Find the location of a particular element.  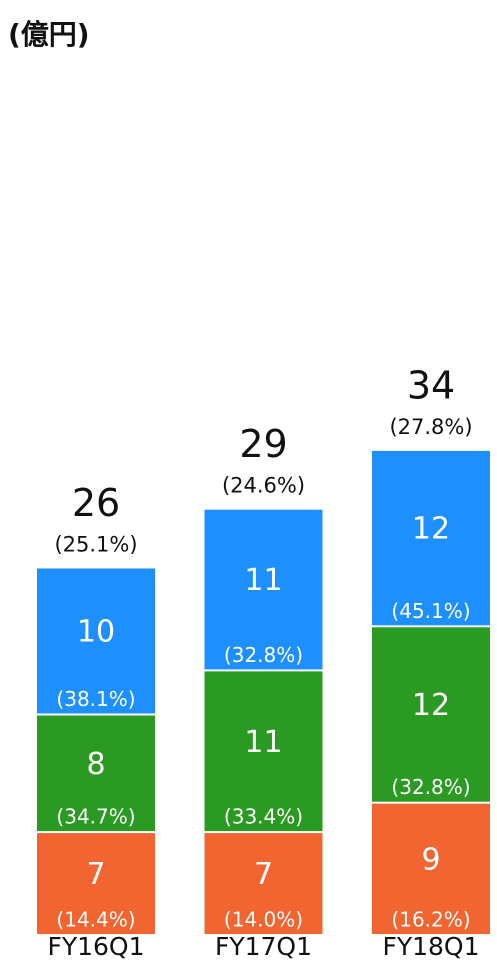

chart-title: (億円) is located at coordinates (49, 34).